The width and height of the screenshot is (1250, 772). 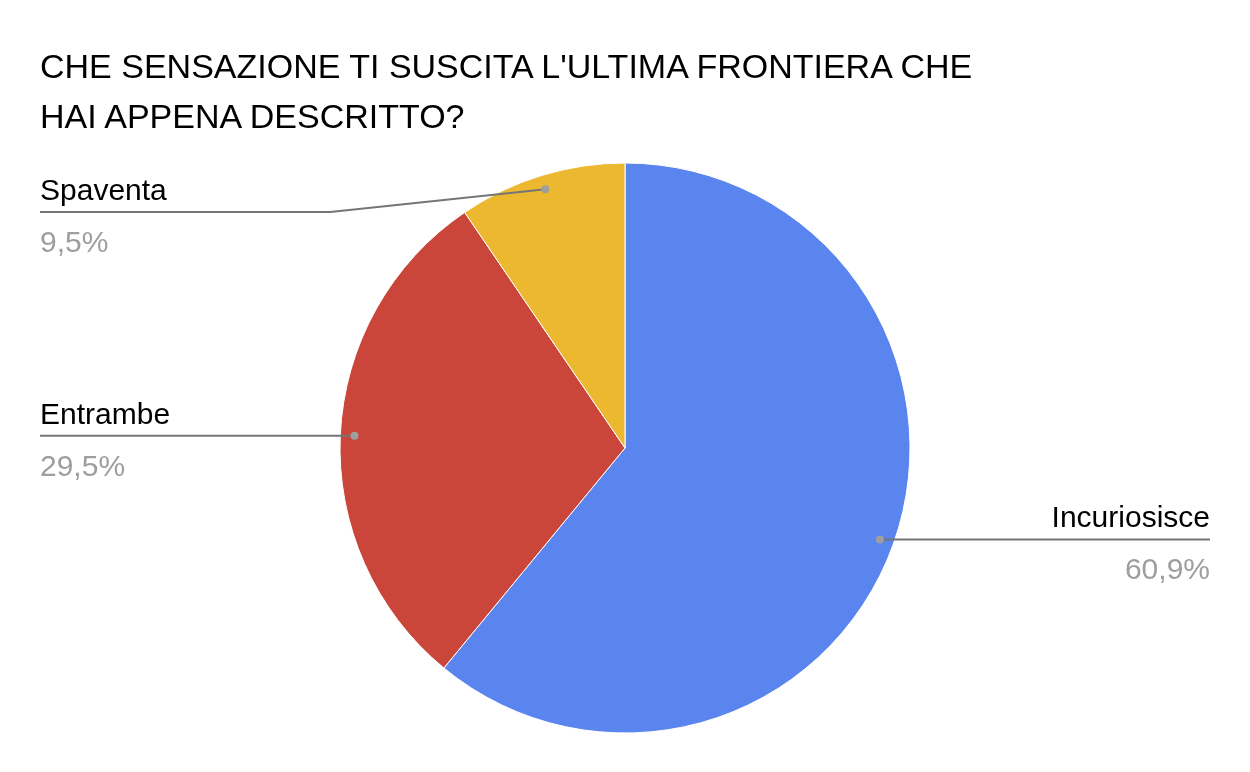 What do you see at coordinates (74, 241) in the screenshot?
I see `data-label: 9,5%` at bounding box center [74, 241].